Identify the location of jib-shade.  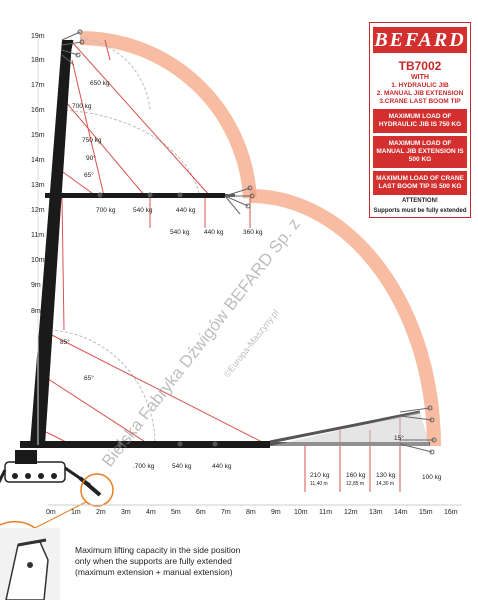
(350, 429).